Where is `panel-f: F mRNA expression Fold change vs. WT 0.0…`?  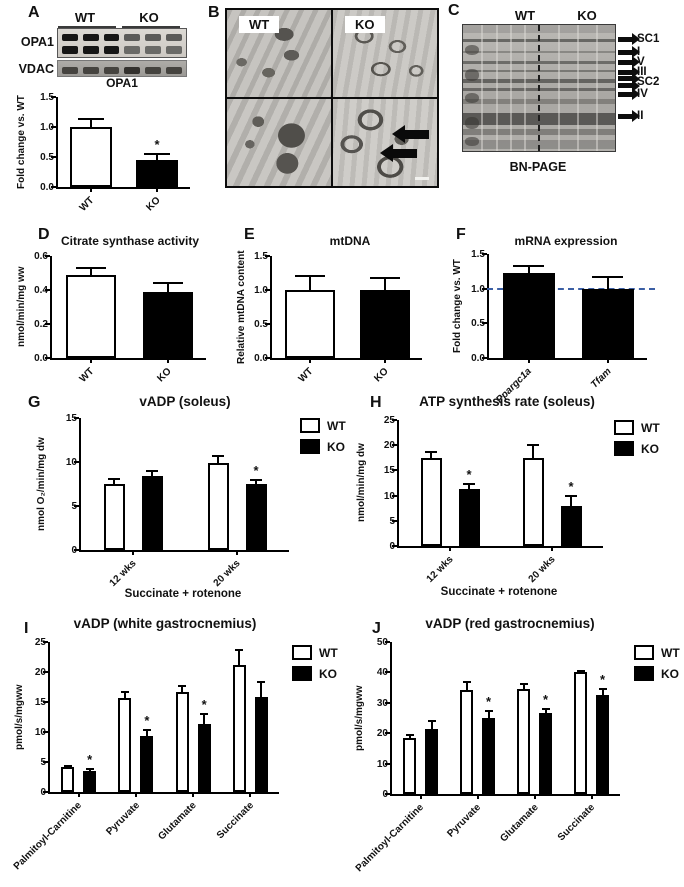
panel-f: F mRNA expression Fold change vs. WT 0.0… is located at coordinates (565, 316).